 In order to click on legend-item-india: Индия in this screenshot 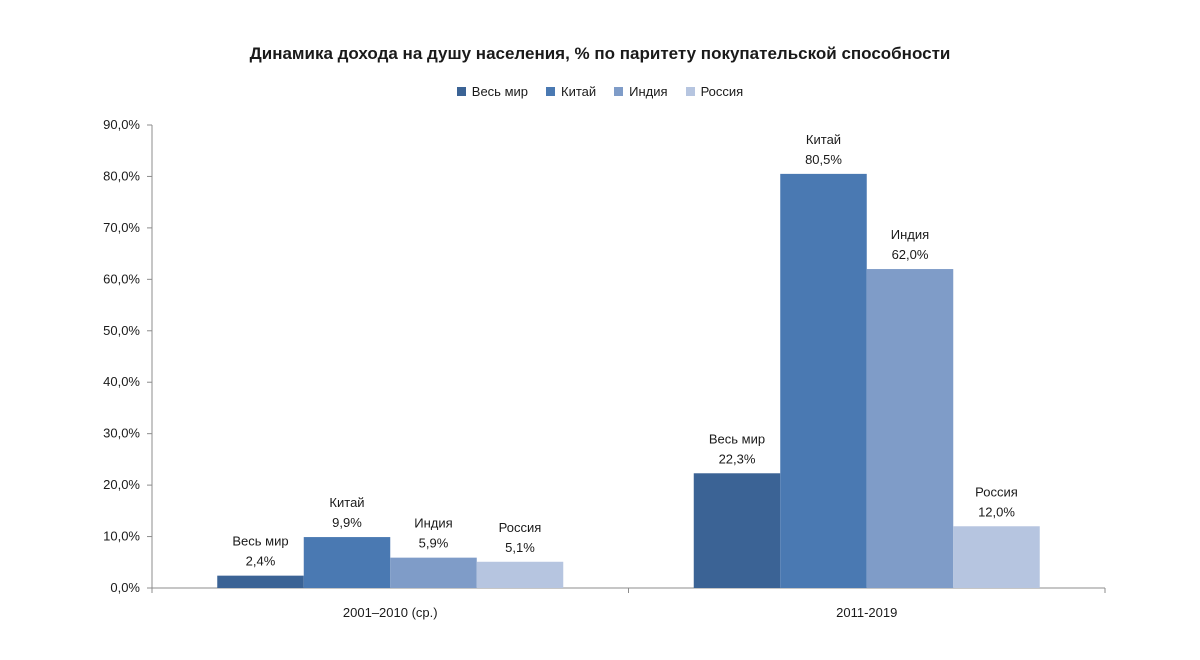, I will do `click(641, 91)`.